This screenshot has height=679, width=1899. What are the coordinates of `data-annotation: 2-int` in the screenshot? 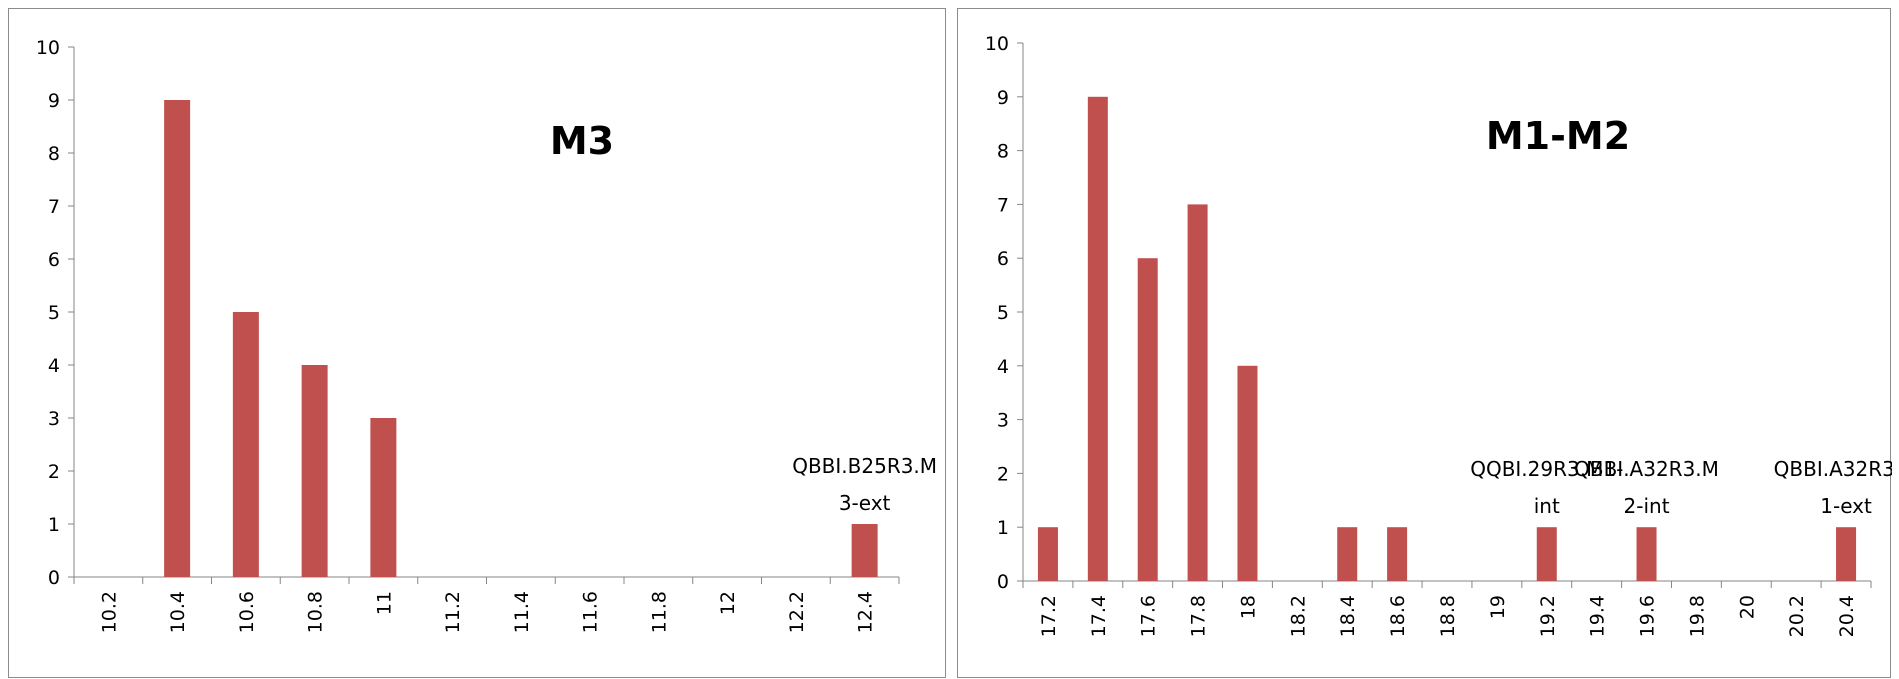 It's located at (1647, 506).